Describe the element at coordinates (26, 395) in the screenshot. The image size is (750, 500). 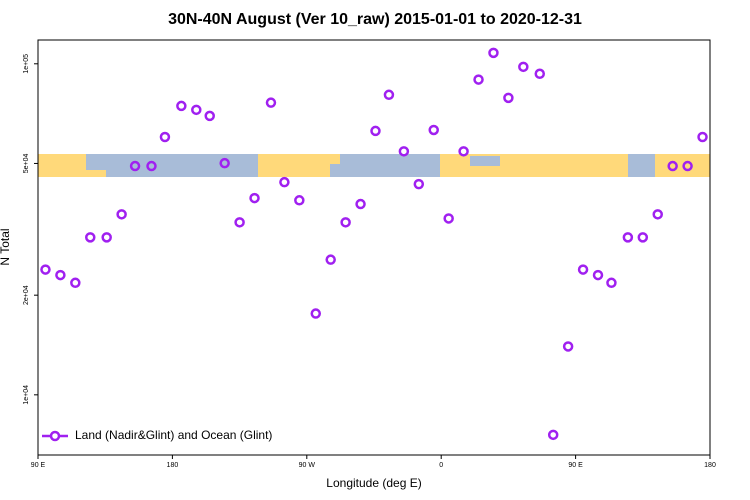
I see `y-tick-label: 1e+04` at that location.